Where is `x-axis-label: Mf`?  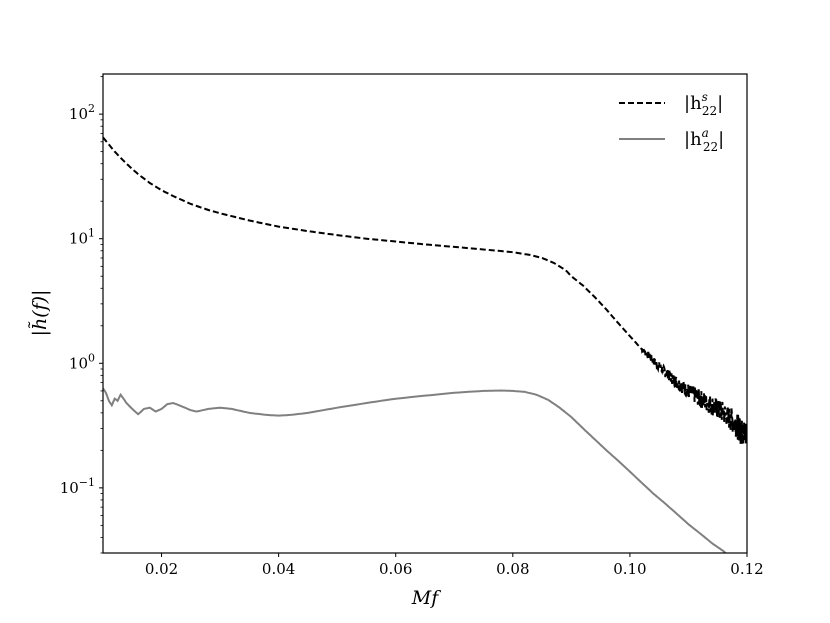
x-axis-label: Mf is located at coordinates (426, 598).